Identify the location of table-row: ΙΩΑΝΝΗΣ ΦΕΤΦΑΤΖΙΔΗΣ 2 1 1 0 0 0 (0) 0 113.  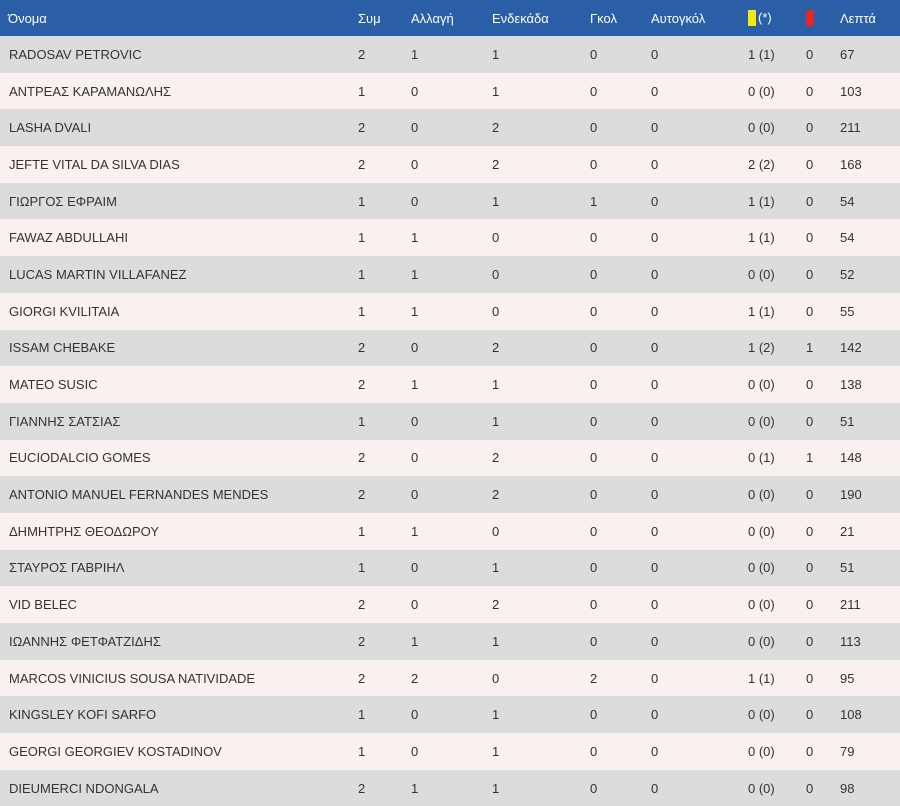
(450, 641).